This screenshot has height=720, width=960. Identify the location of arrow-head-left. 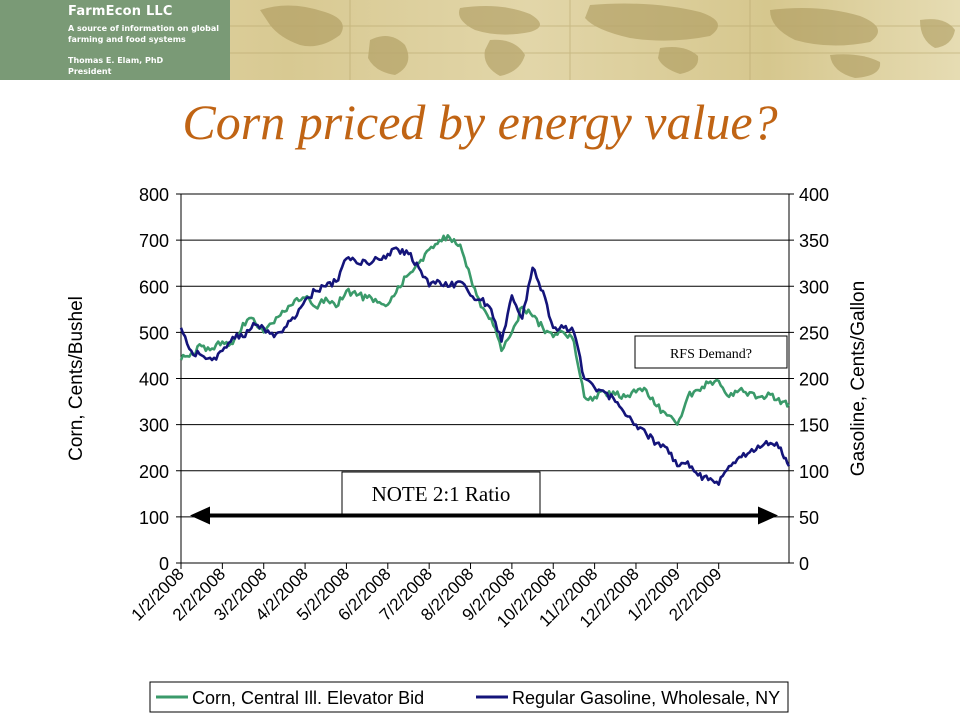
(200, 515).